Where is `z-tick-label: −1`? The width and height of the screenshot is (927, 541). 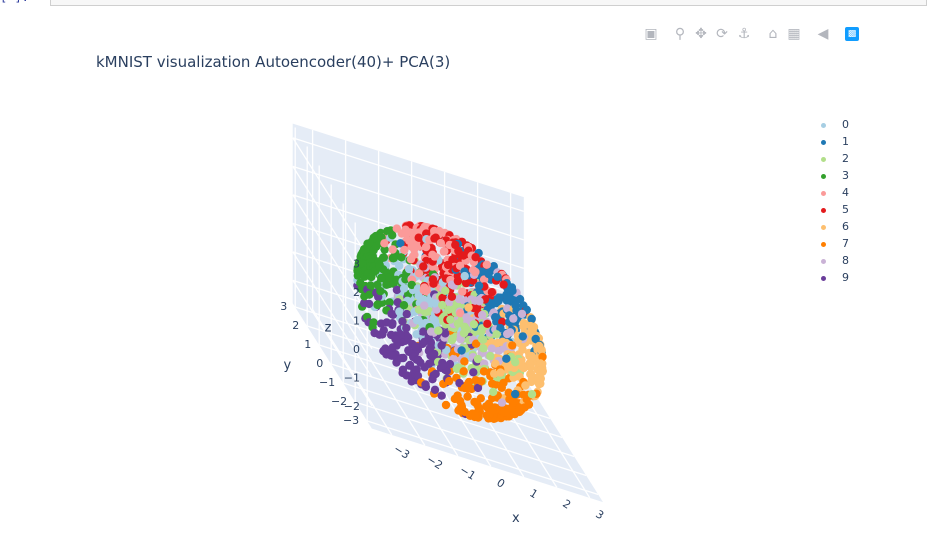 z-tick-label: −1 is located at coordinates (352, 377).